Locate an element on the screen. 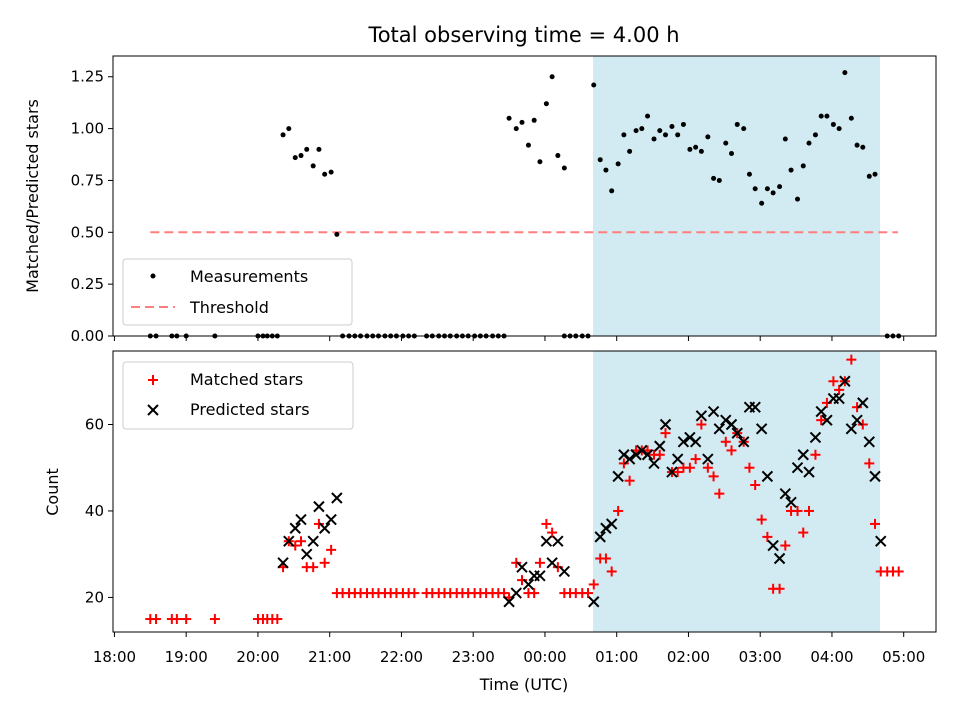  legend-measurements-label: Measurements is located at coordinates (249, 276).